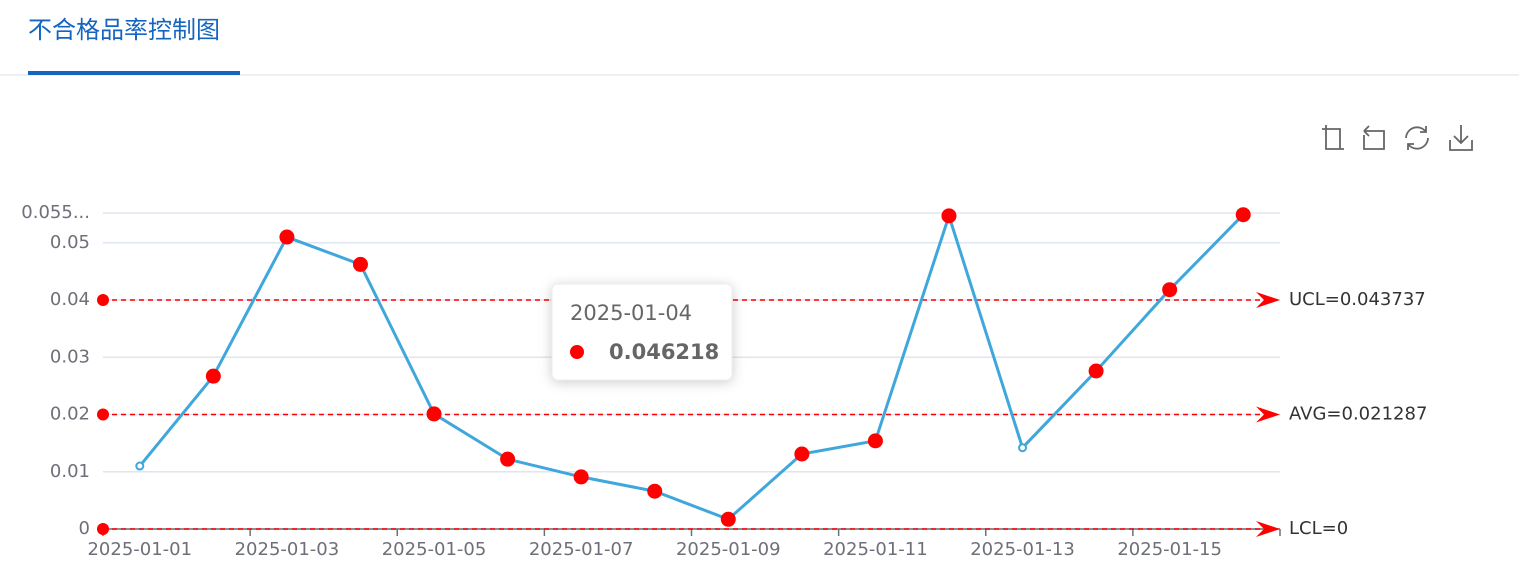 The image size is (1519, 579). I want to click on x-tick-label: 2025-01-11, so click(875, 549).